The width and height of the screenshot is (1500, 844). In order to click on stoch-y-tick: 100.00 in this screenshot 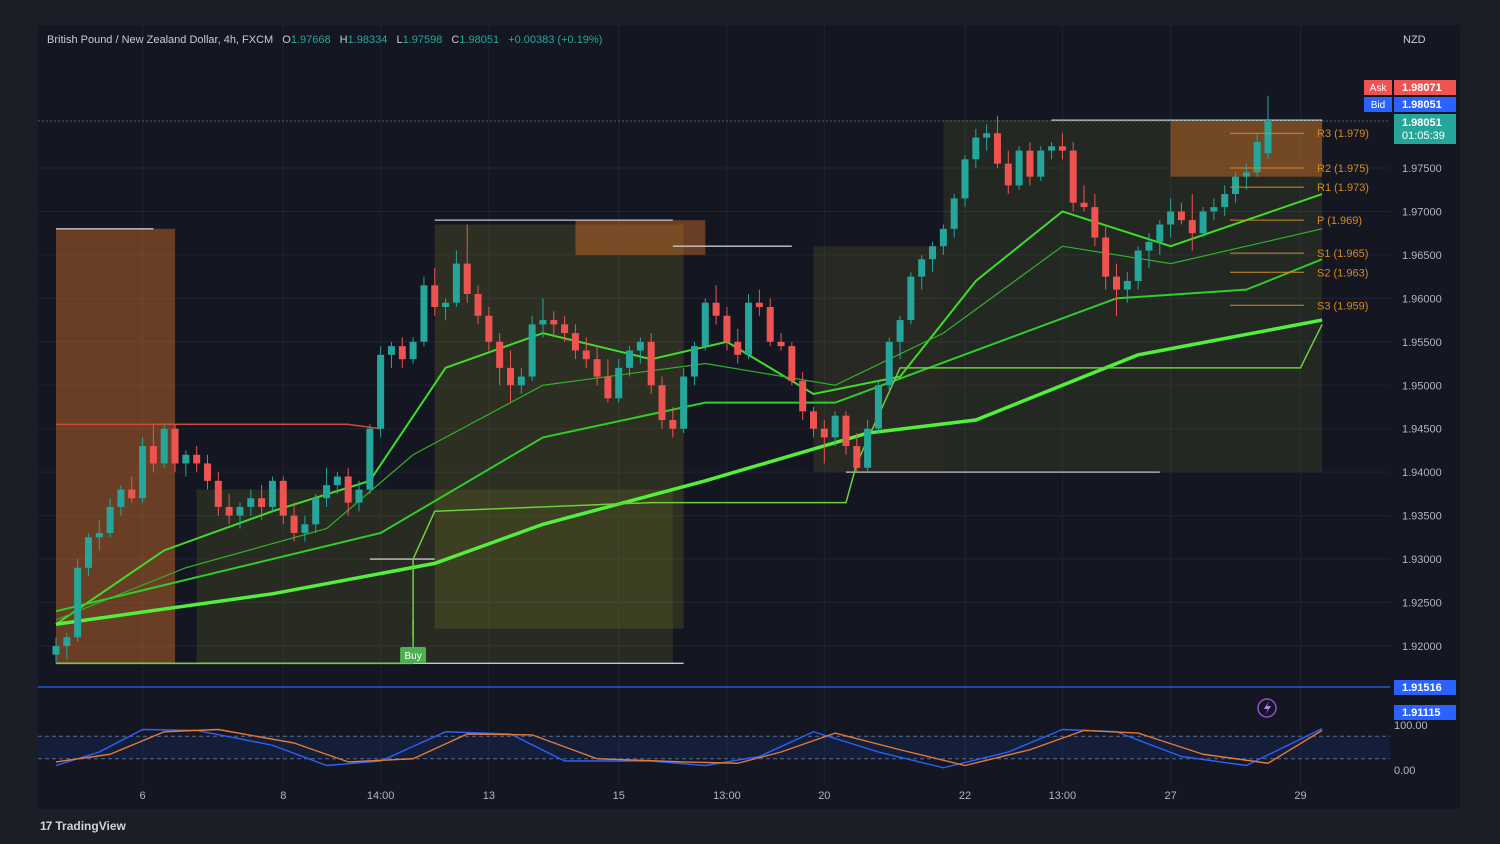, I will do `click(1411, 726)`.